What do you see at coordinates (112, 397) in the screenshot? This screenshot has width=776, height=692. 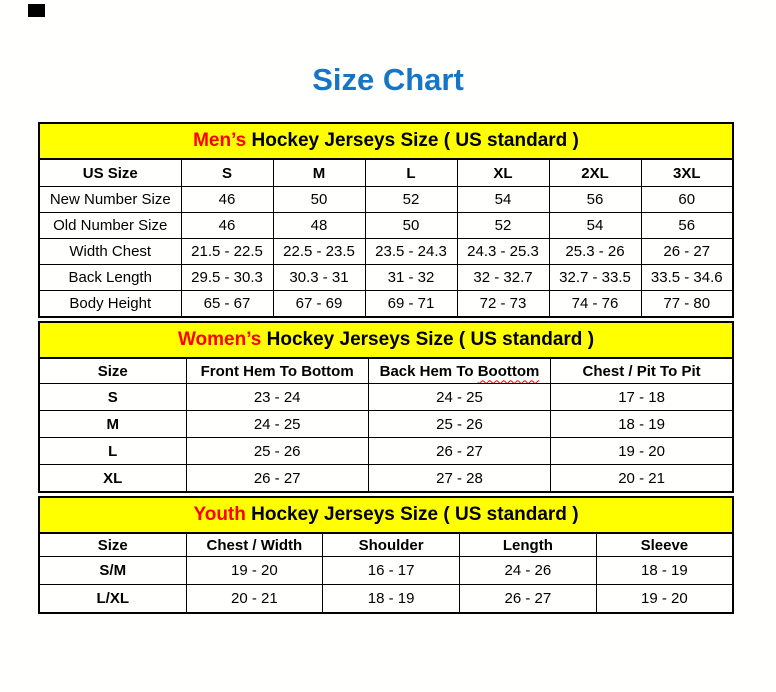 I see `womens-row-label: S` at bounding box center [112, 397].